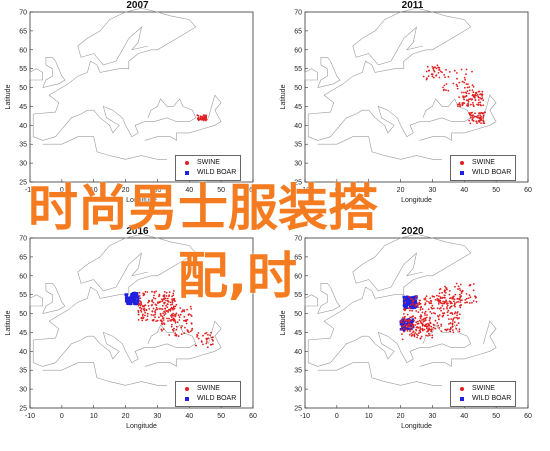 The image size is (550, 451). What do you see at coordinates (23, 314) in the screenshot?
I see `y-tick-label: 50` at bounding box center [23, 314].